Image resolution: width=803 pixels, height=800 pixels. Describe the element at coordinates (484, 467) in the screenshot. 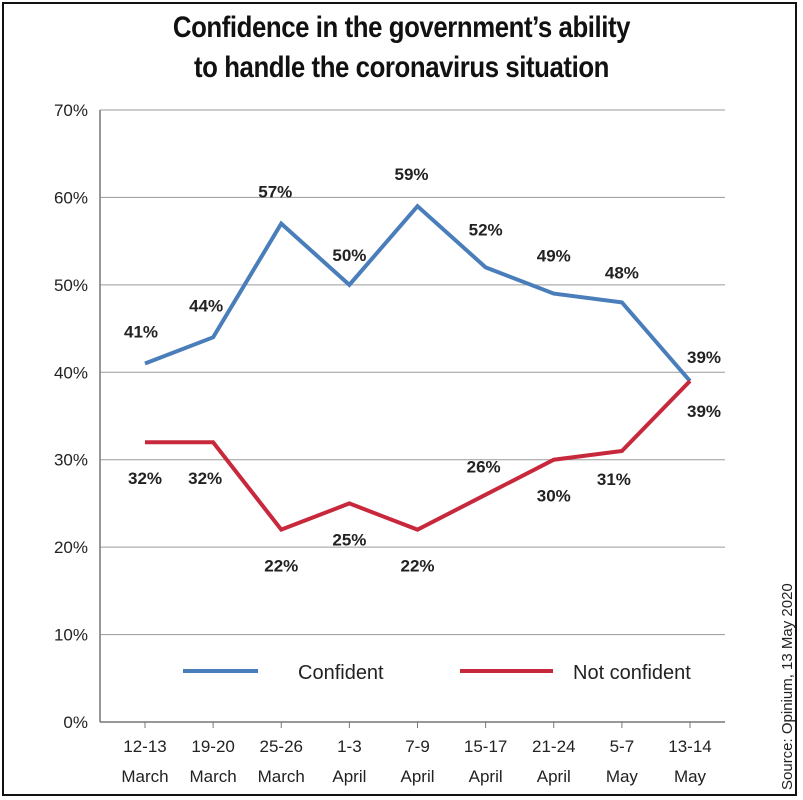

I see `data-label: 26%` at that location.